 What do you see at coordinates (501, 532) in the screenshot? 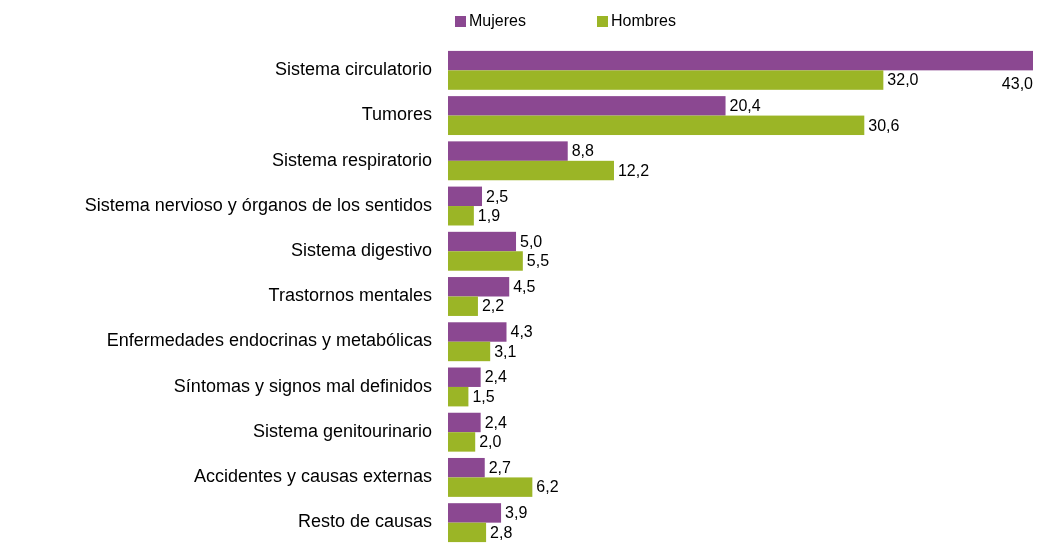
I see `data-label: 2,8` at bounding box center [501, 532].